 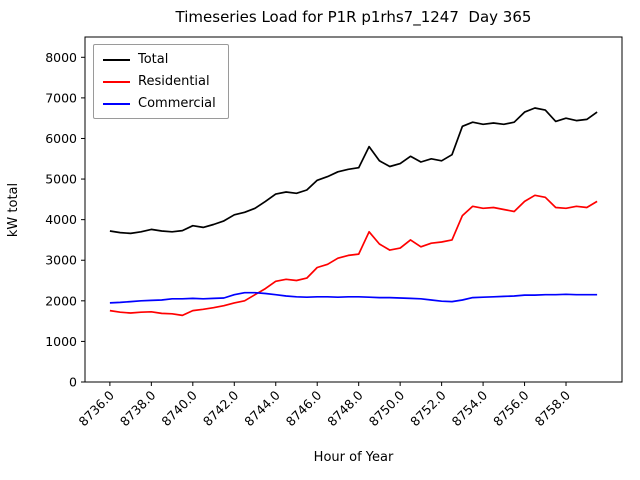 What do you see at coordinates (353, 457) in the screenshot?
I see `x-axis-label: Hour of Year` at bounding box center [353, 457].